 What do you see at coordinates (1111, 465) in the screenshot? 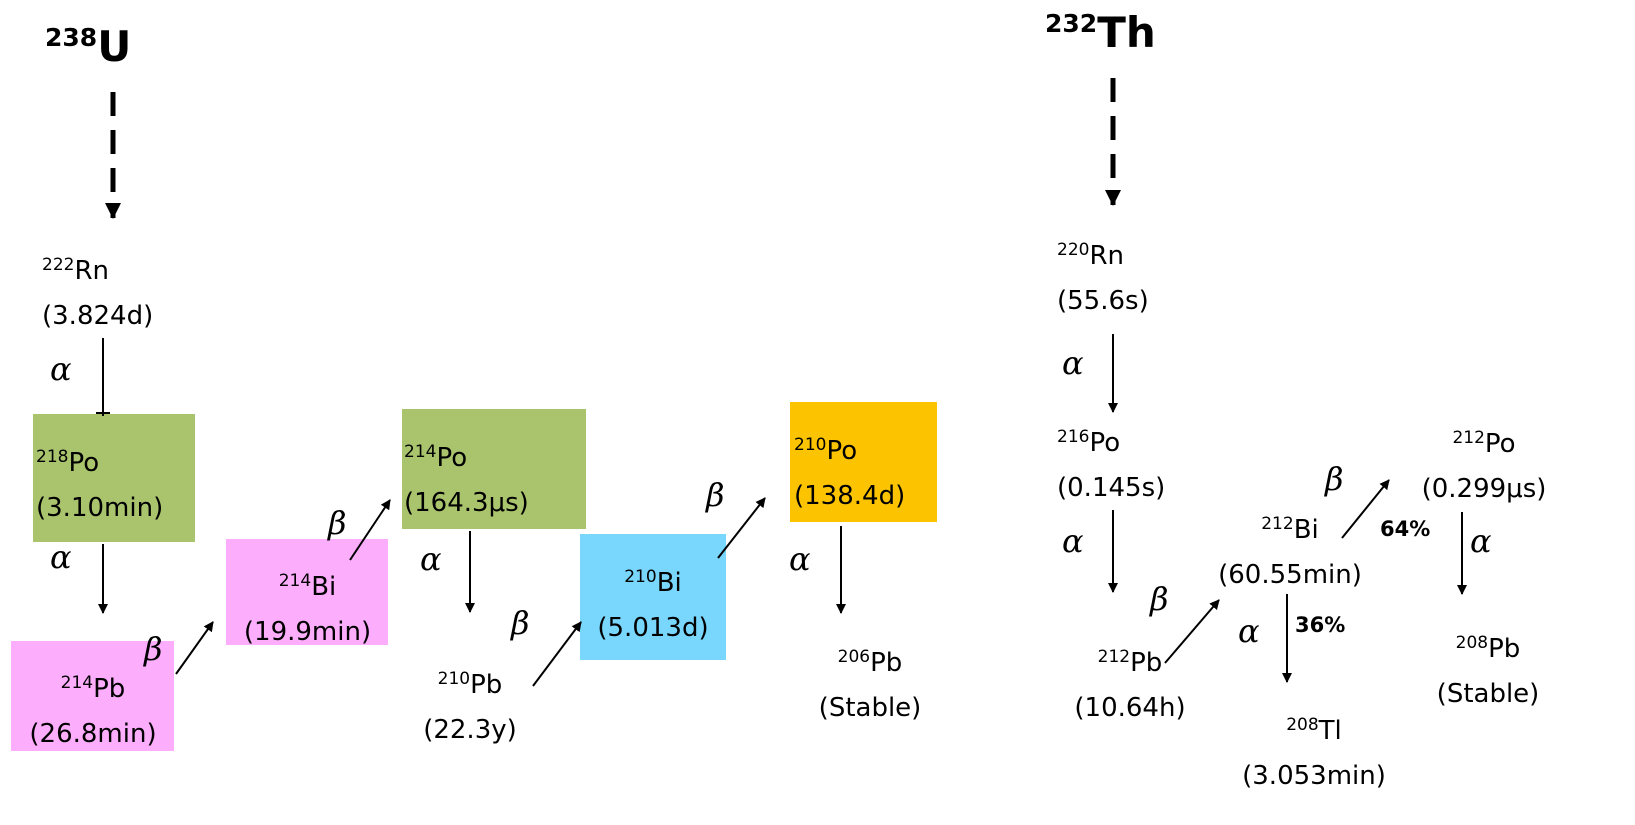
I see `node-po216: 216Po (0.145s)` at bounding box center [1111, 465].